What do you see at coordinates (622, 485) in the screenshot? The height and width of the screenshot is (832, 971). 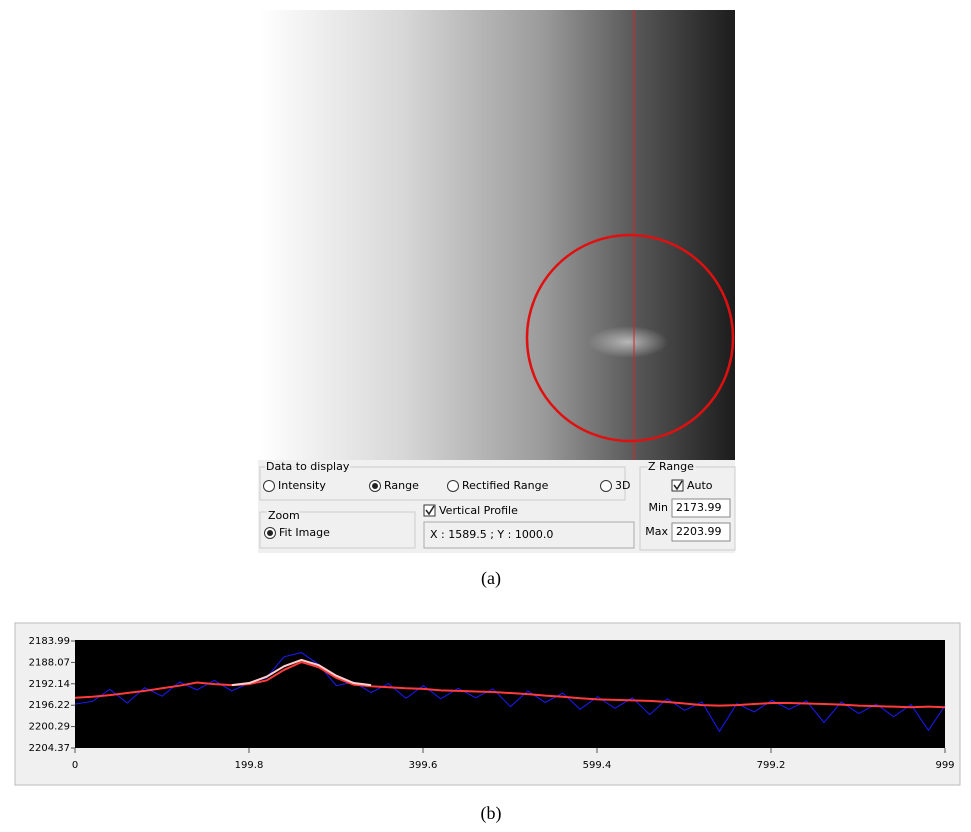 I see `radio-label: 3D` at bounding box center [622, 485].